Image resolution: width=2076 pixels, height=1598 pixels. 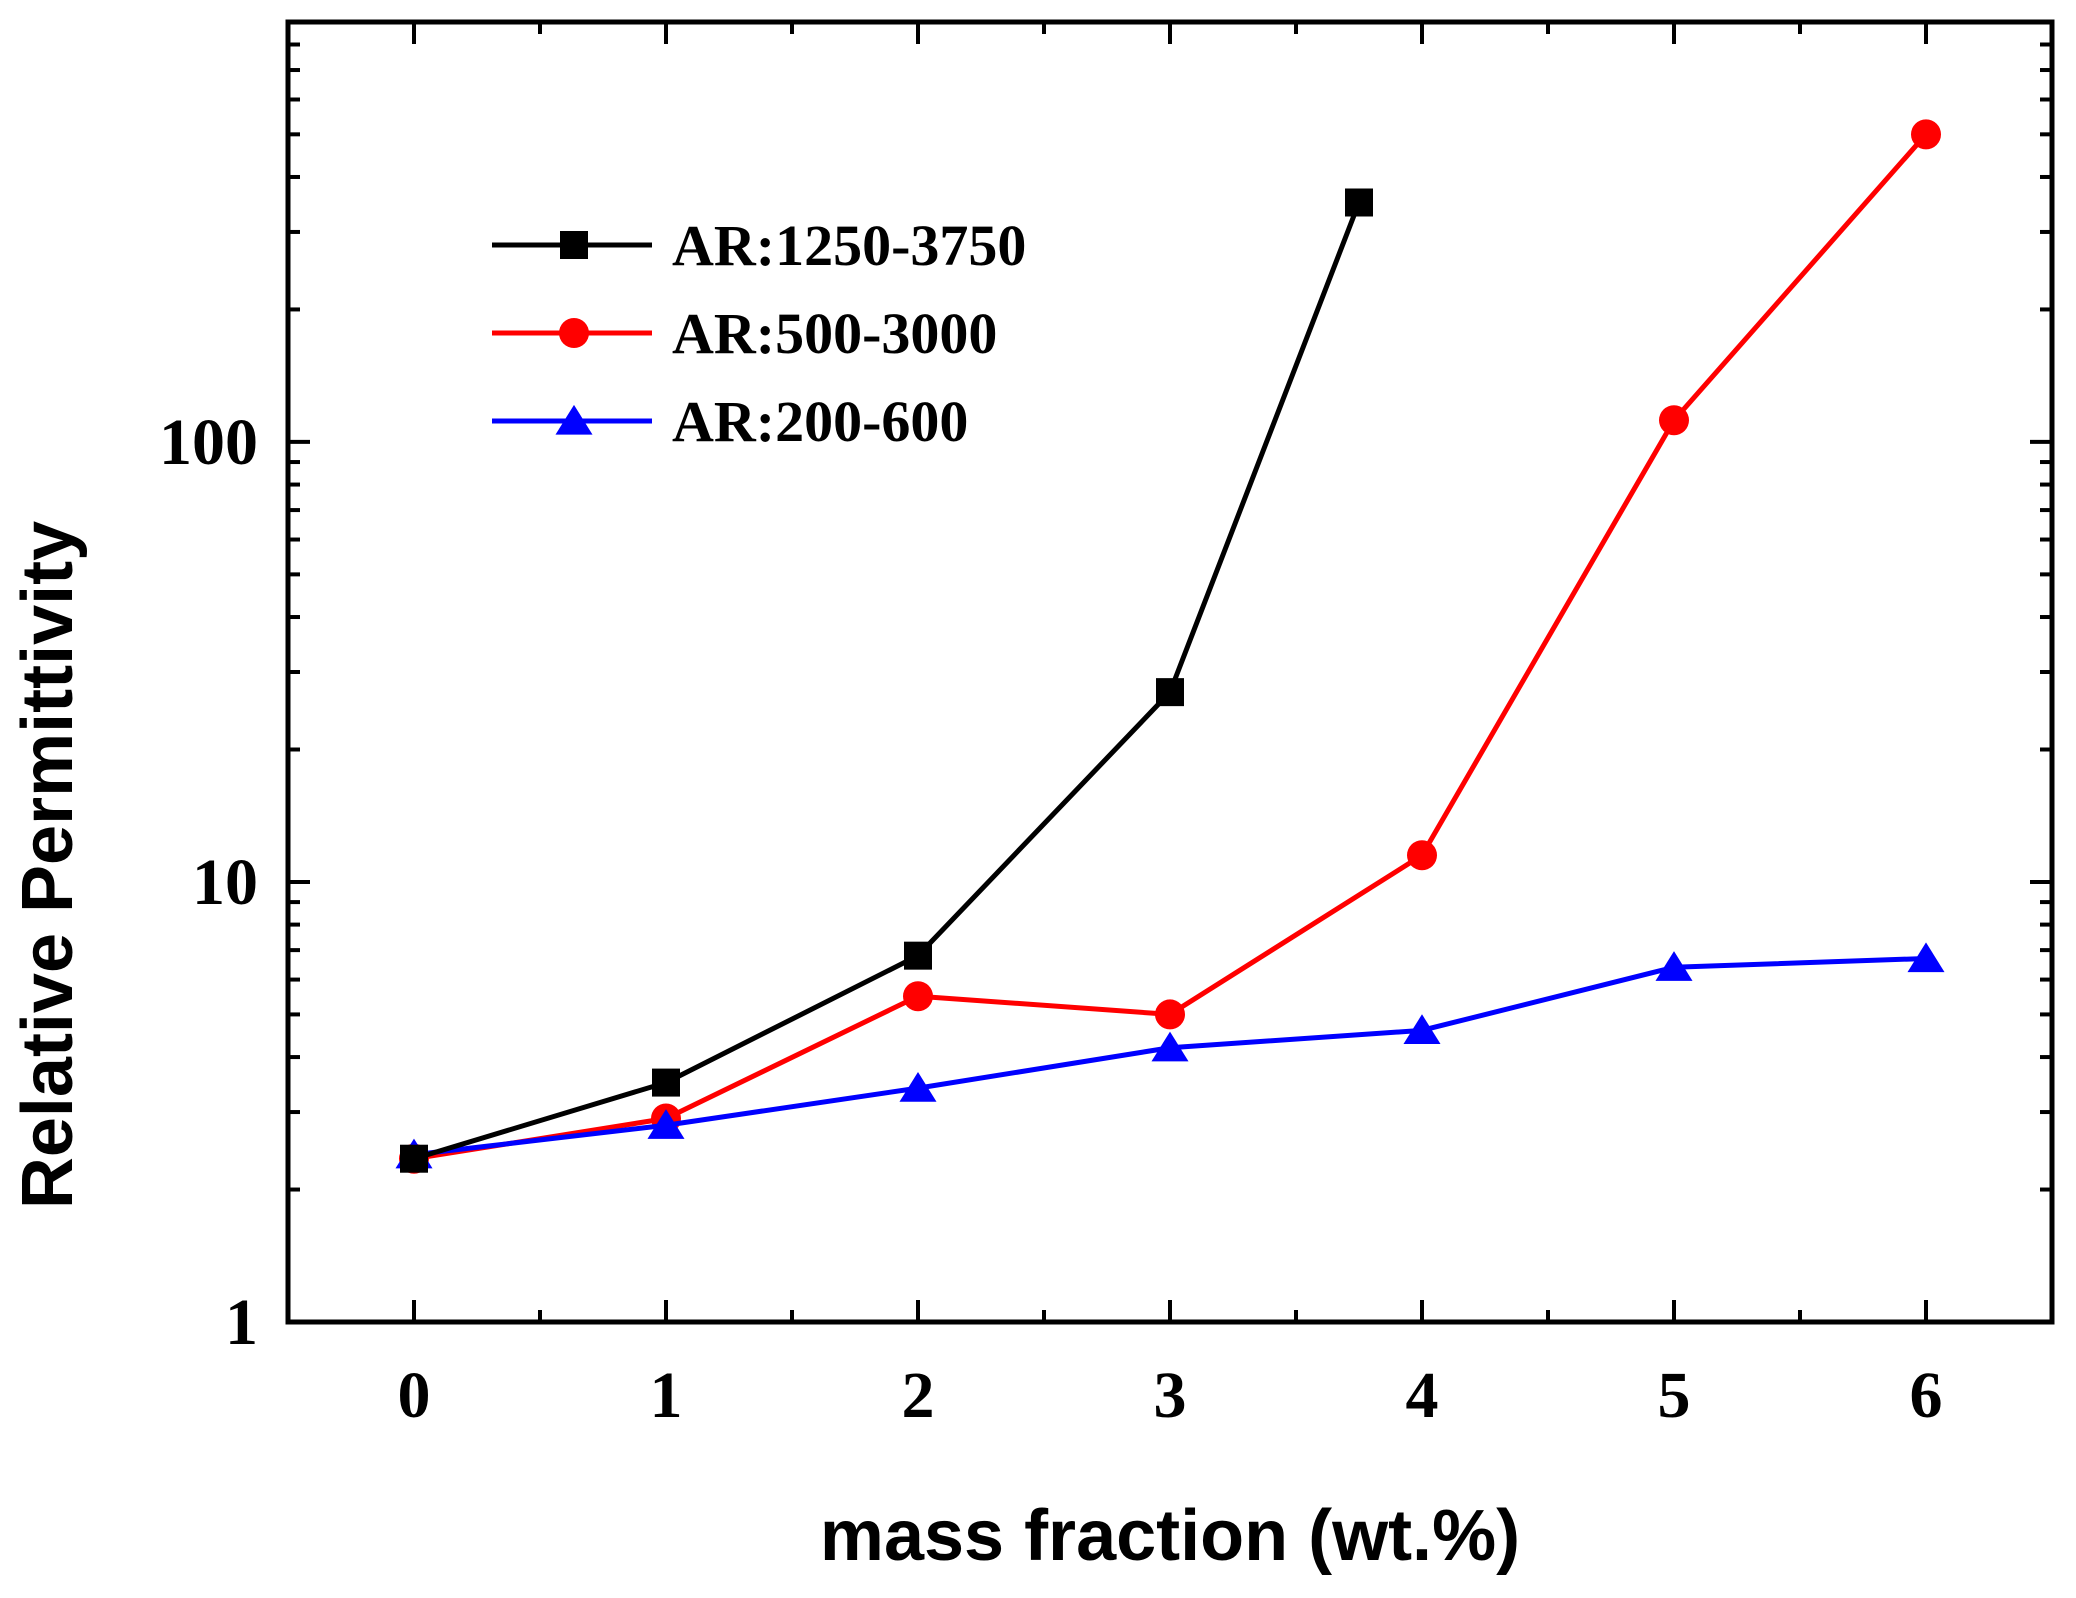 I want to click on x-tick-label: 5, so click(x=1674, y=1395).